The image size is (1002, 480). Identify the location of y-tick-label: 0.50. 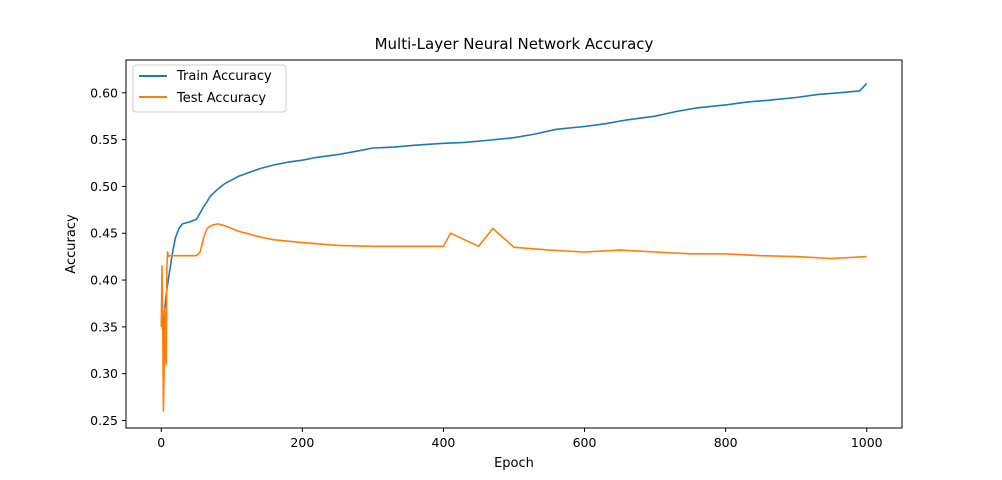
(104, 186).